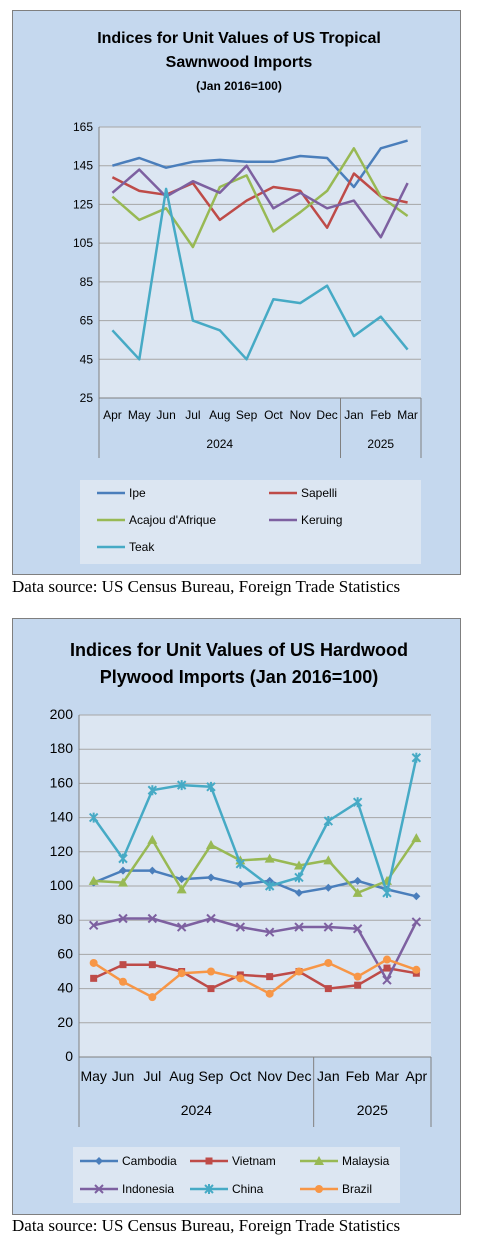  I want to click on y-tick-label: 80, so click(65, 919).